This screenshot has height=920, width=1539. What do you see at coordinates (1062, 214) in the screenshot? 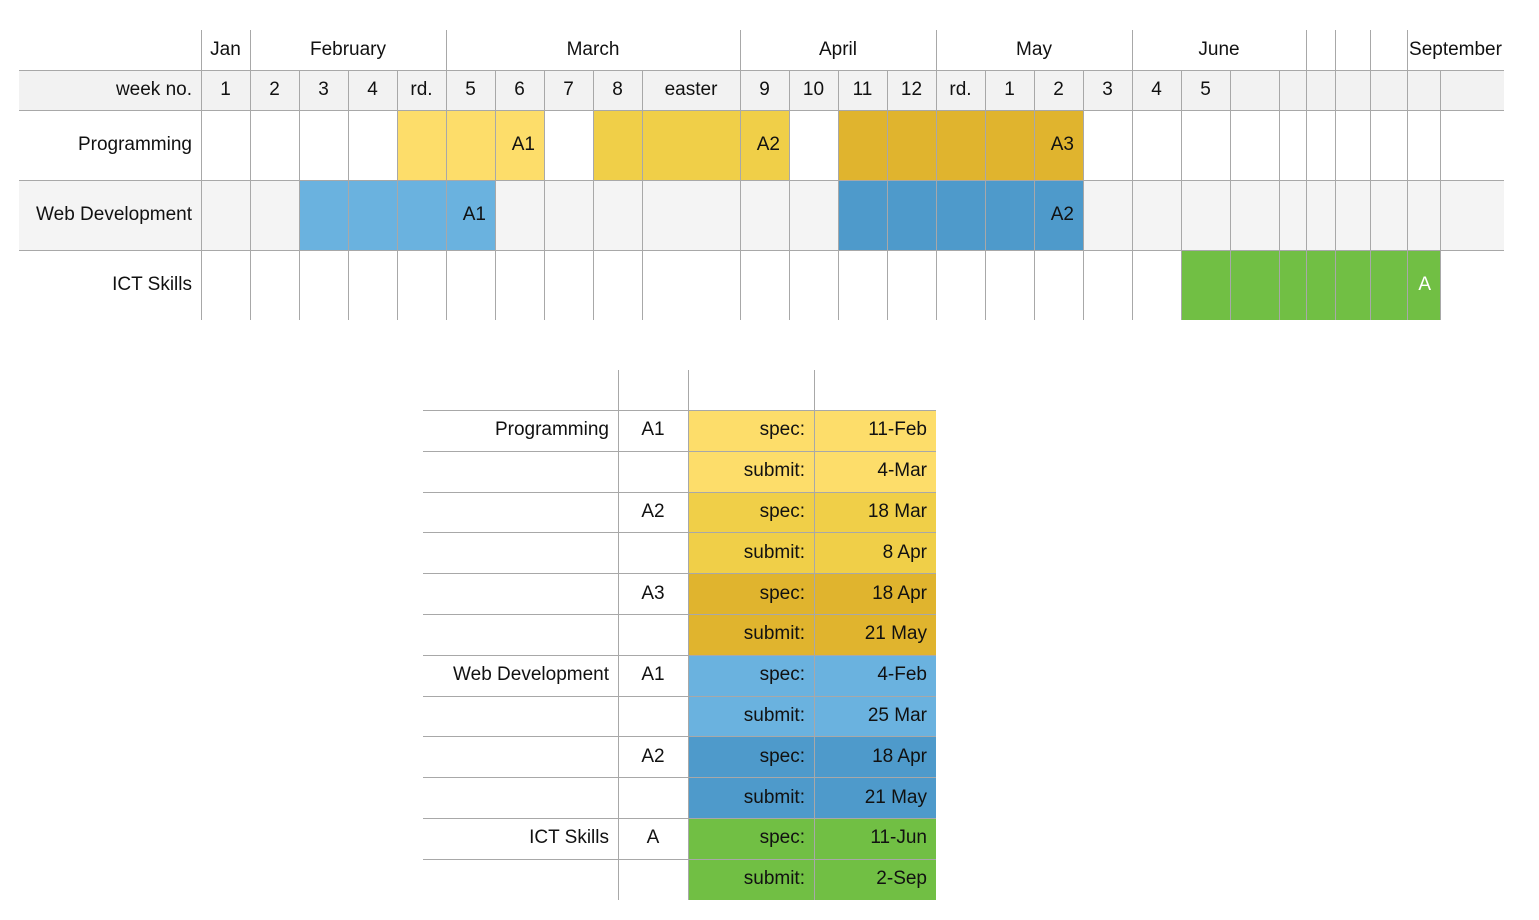
I see `assignment-marker: A2` at bounding box center [1062, 214].